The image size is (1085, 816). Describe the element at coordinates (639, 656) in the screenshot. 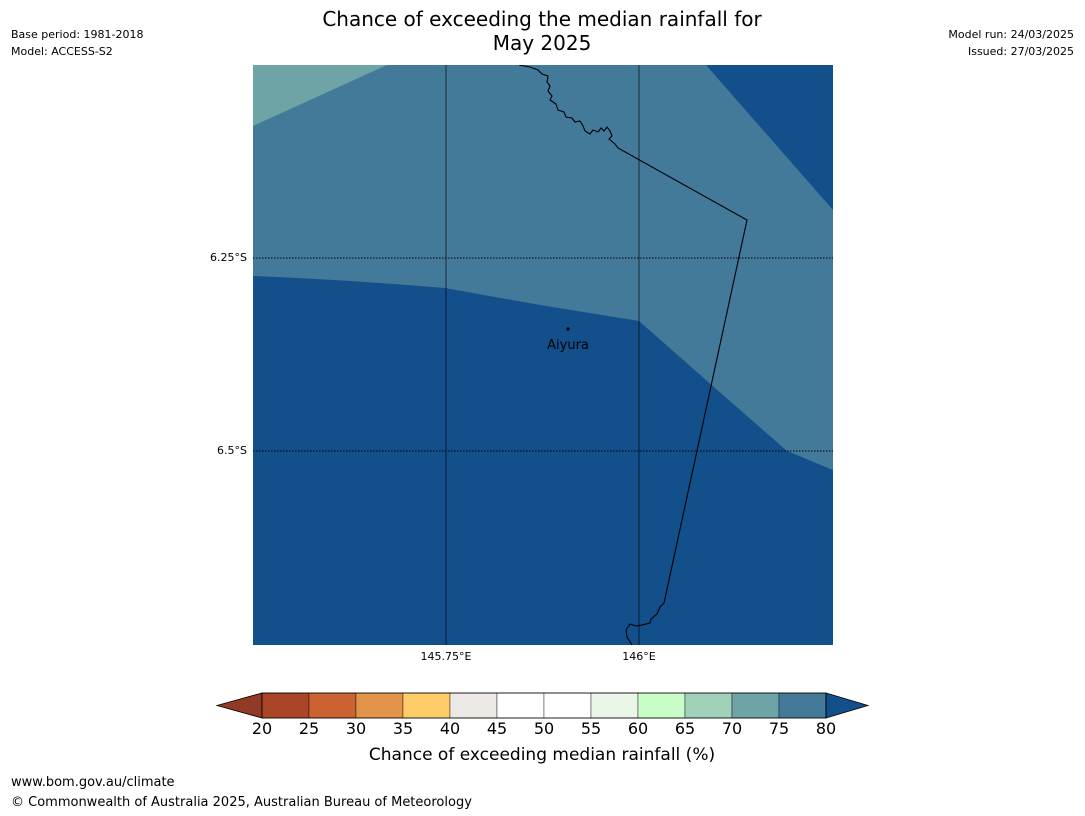

I see `lon-label-146: 146°E` at that location.